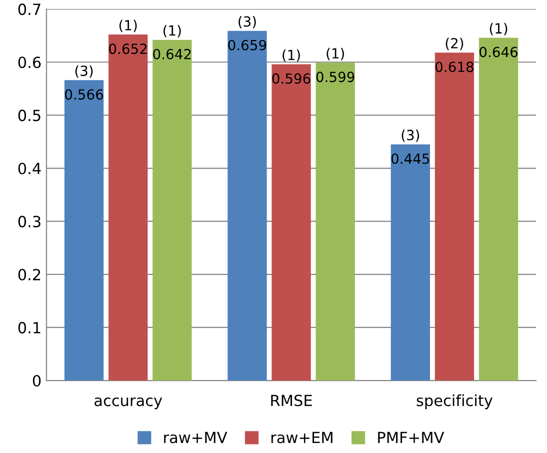  Describe the element at coordinates (455, 44) in the screenshot. I see `annotation: (2)` at that location.